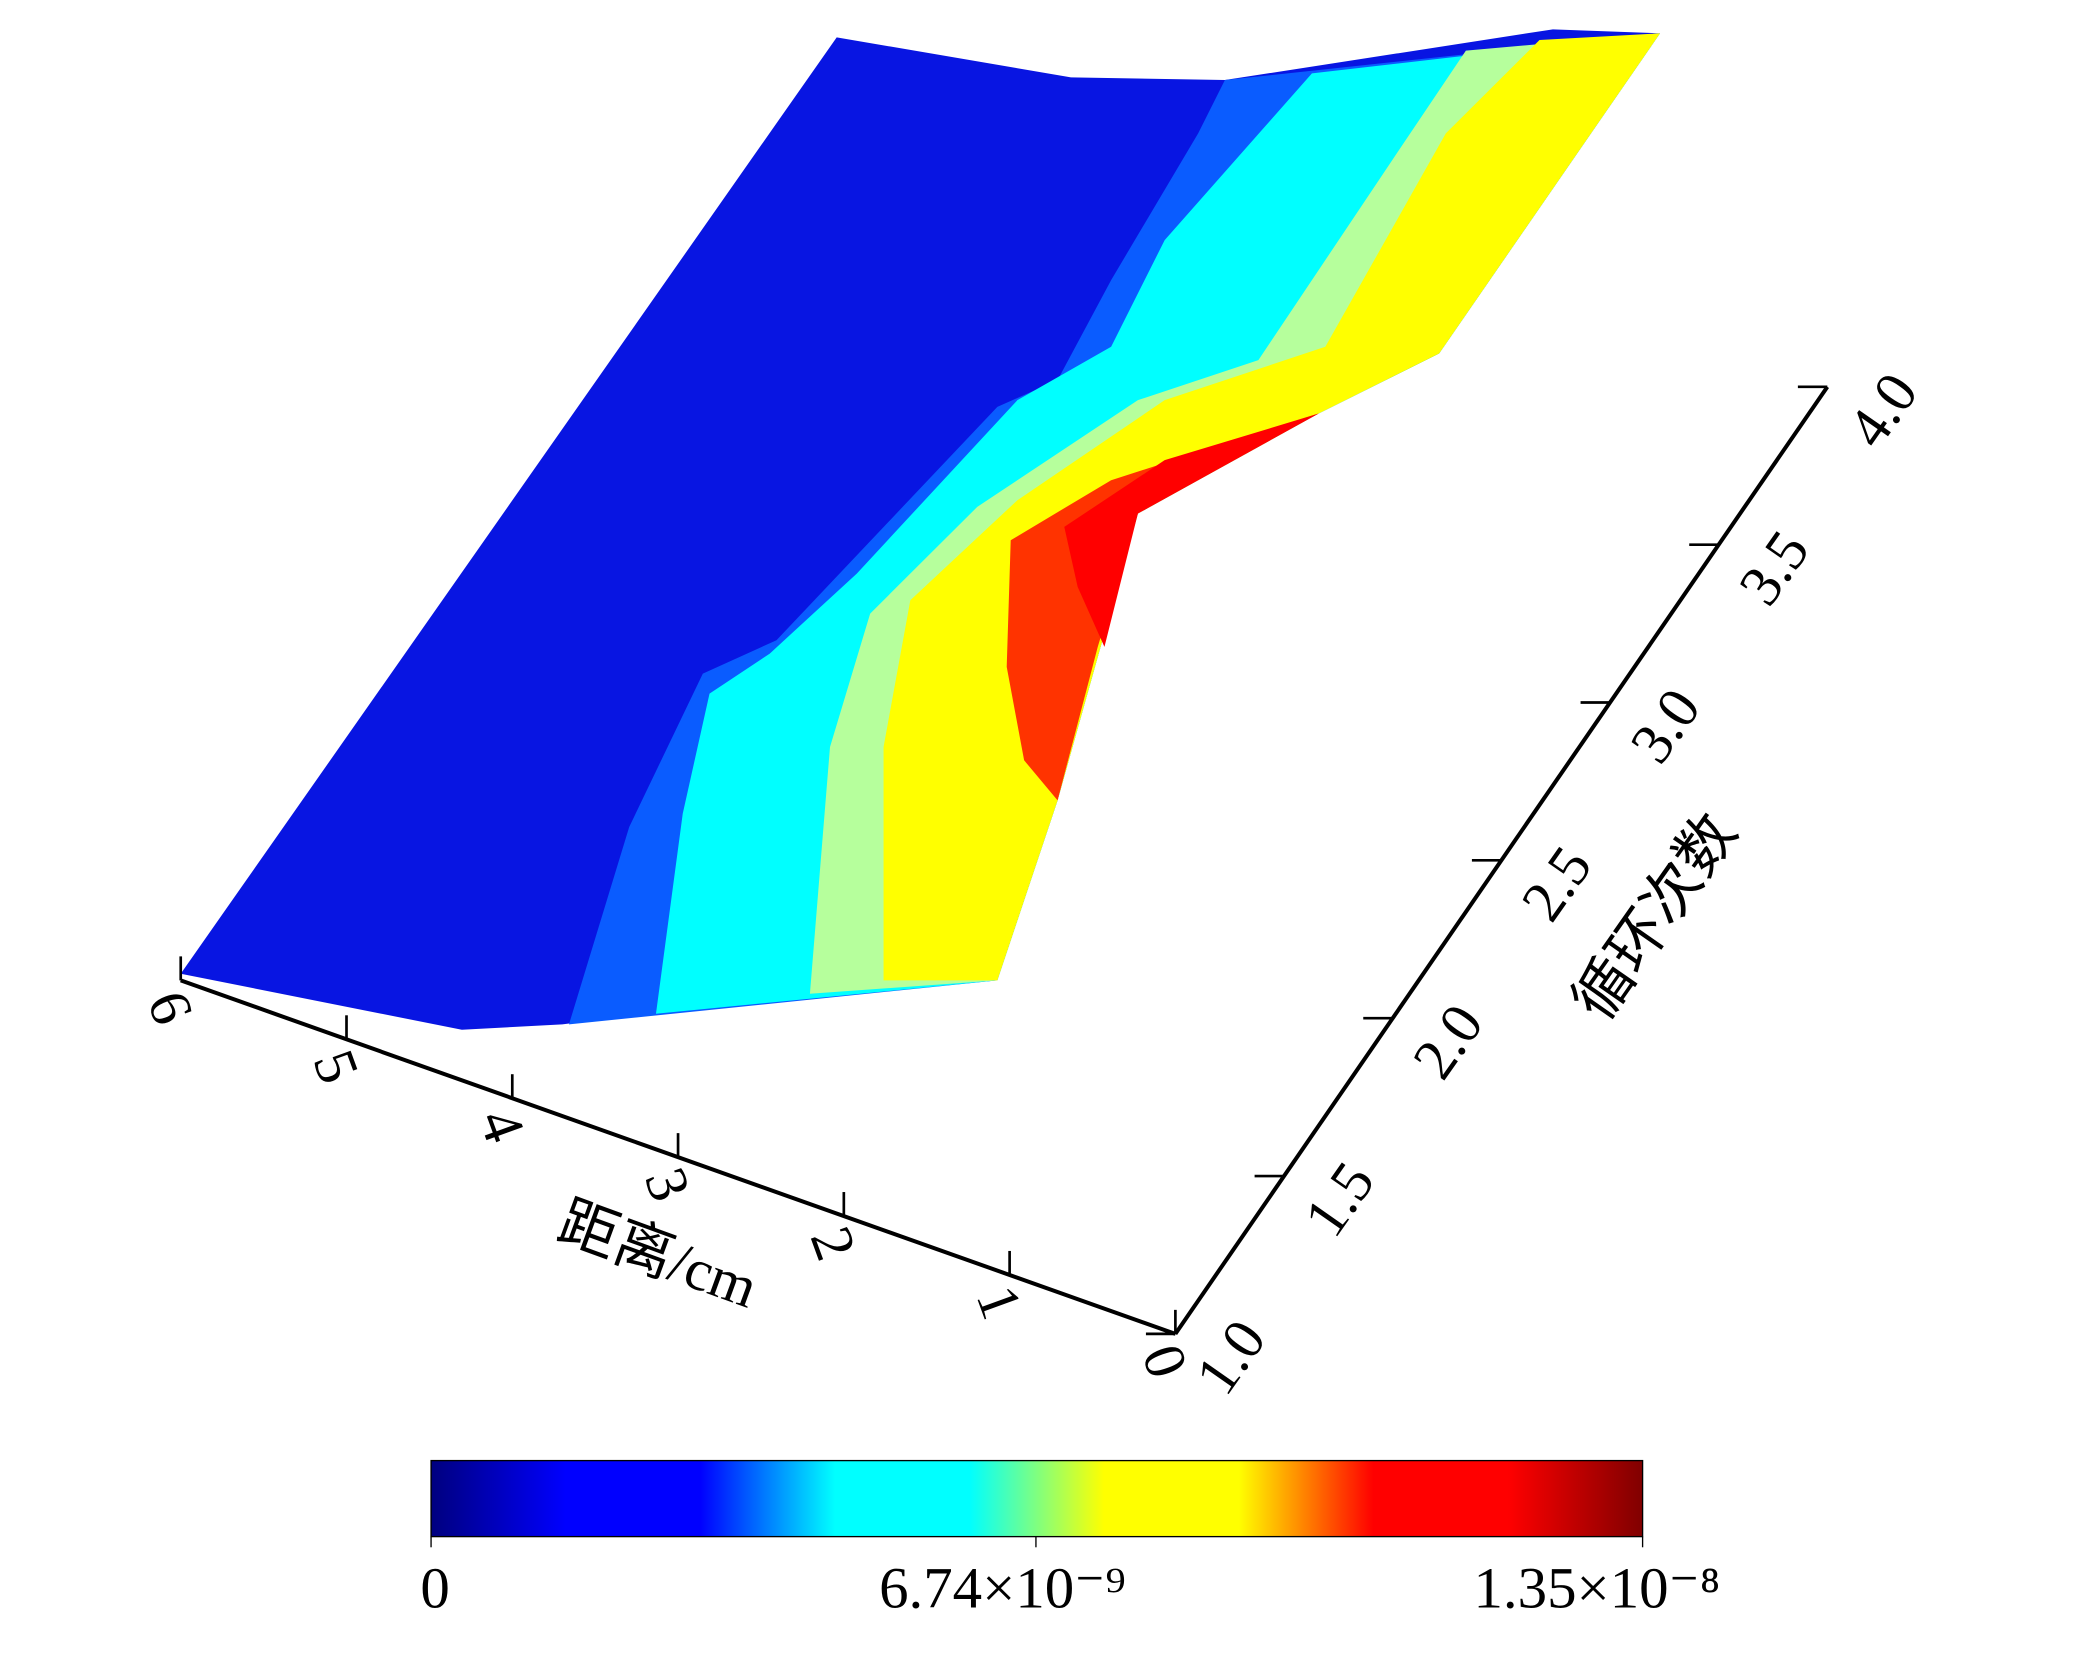 The height and width of the screenshot is (1654, 2075). What do you see at coordinates (335, 1067) in the screenshot?
I see `x-tick-label: 5` at bounding box center [335, 1067].